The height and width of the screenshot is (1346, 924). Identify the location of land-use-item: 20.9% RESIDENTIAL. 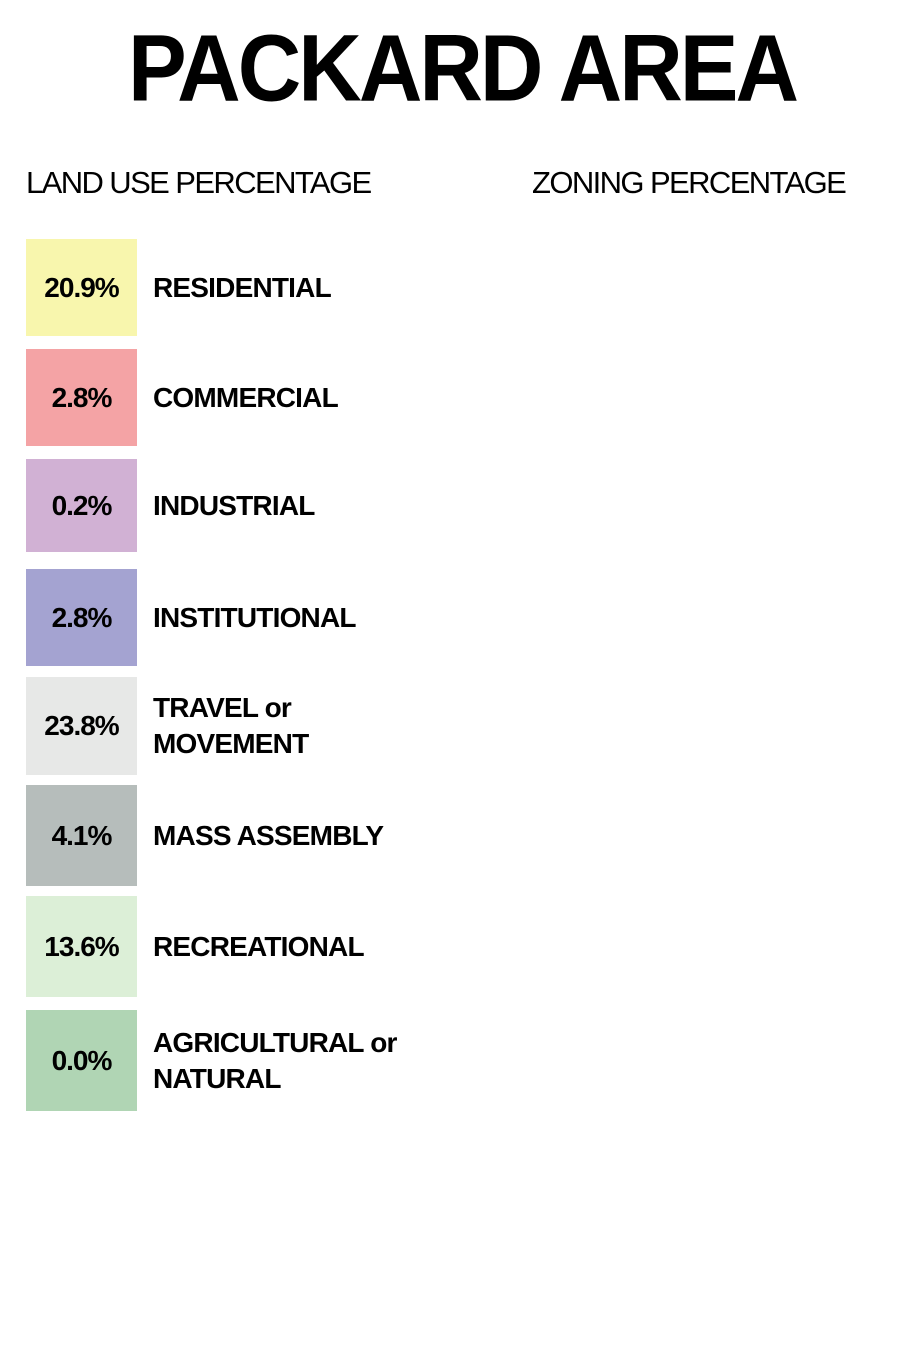
(179, 287).